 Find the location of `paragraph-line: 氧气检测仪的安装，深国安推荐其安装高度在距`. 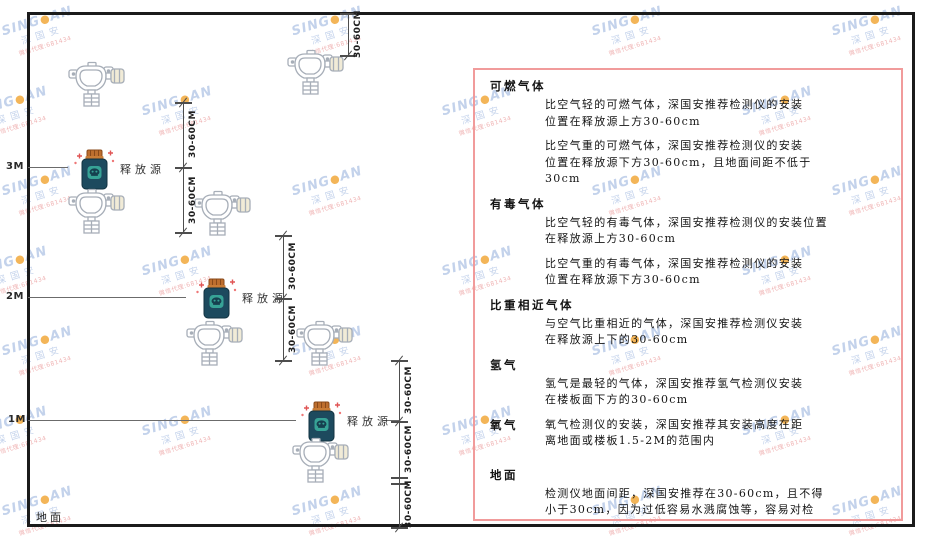

paragraph-line: 氧气检测仪的安装，深国安推荐其安装高度在距 is located at coordinates (674, 424).